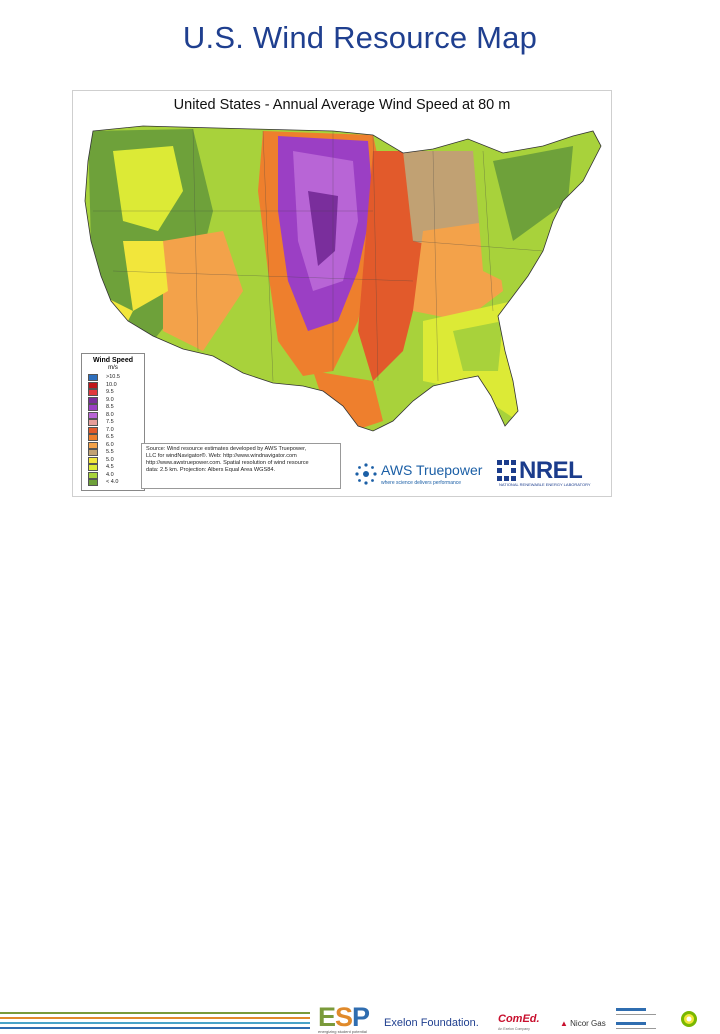  Describe the element at coordinates (344, 1018) in the screenshot. I see `esp-logo: ESP energizing student potential` at that location.